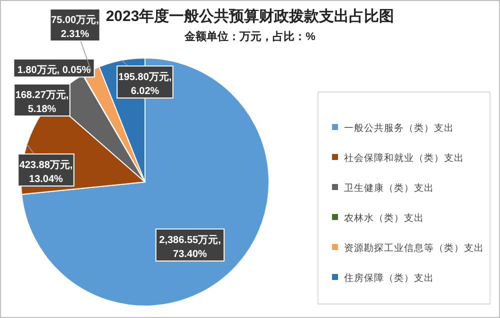  Describe the element at coordinates (389, 278) in the screenshot. I see `legend-label: 住房保障（类）支出` at that location.